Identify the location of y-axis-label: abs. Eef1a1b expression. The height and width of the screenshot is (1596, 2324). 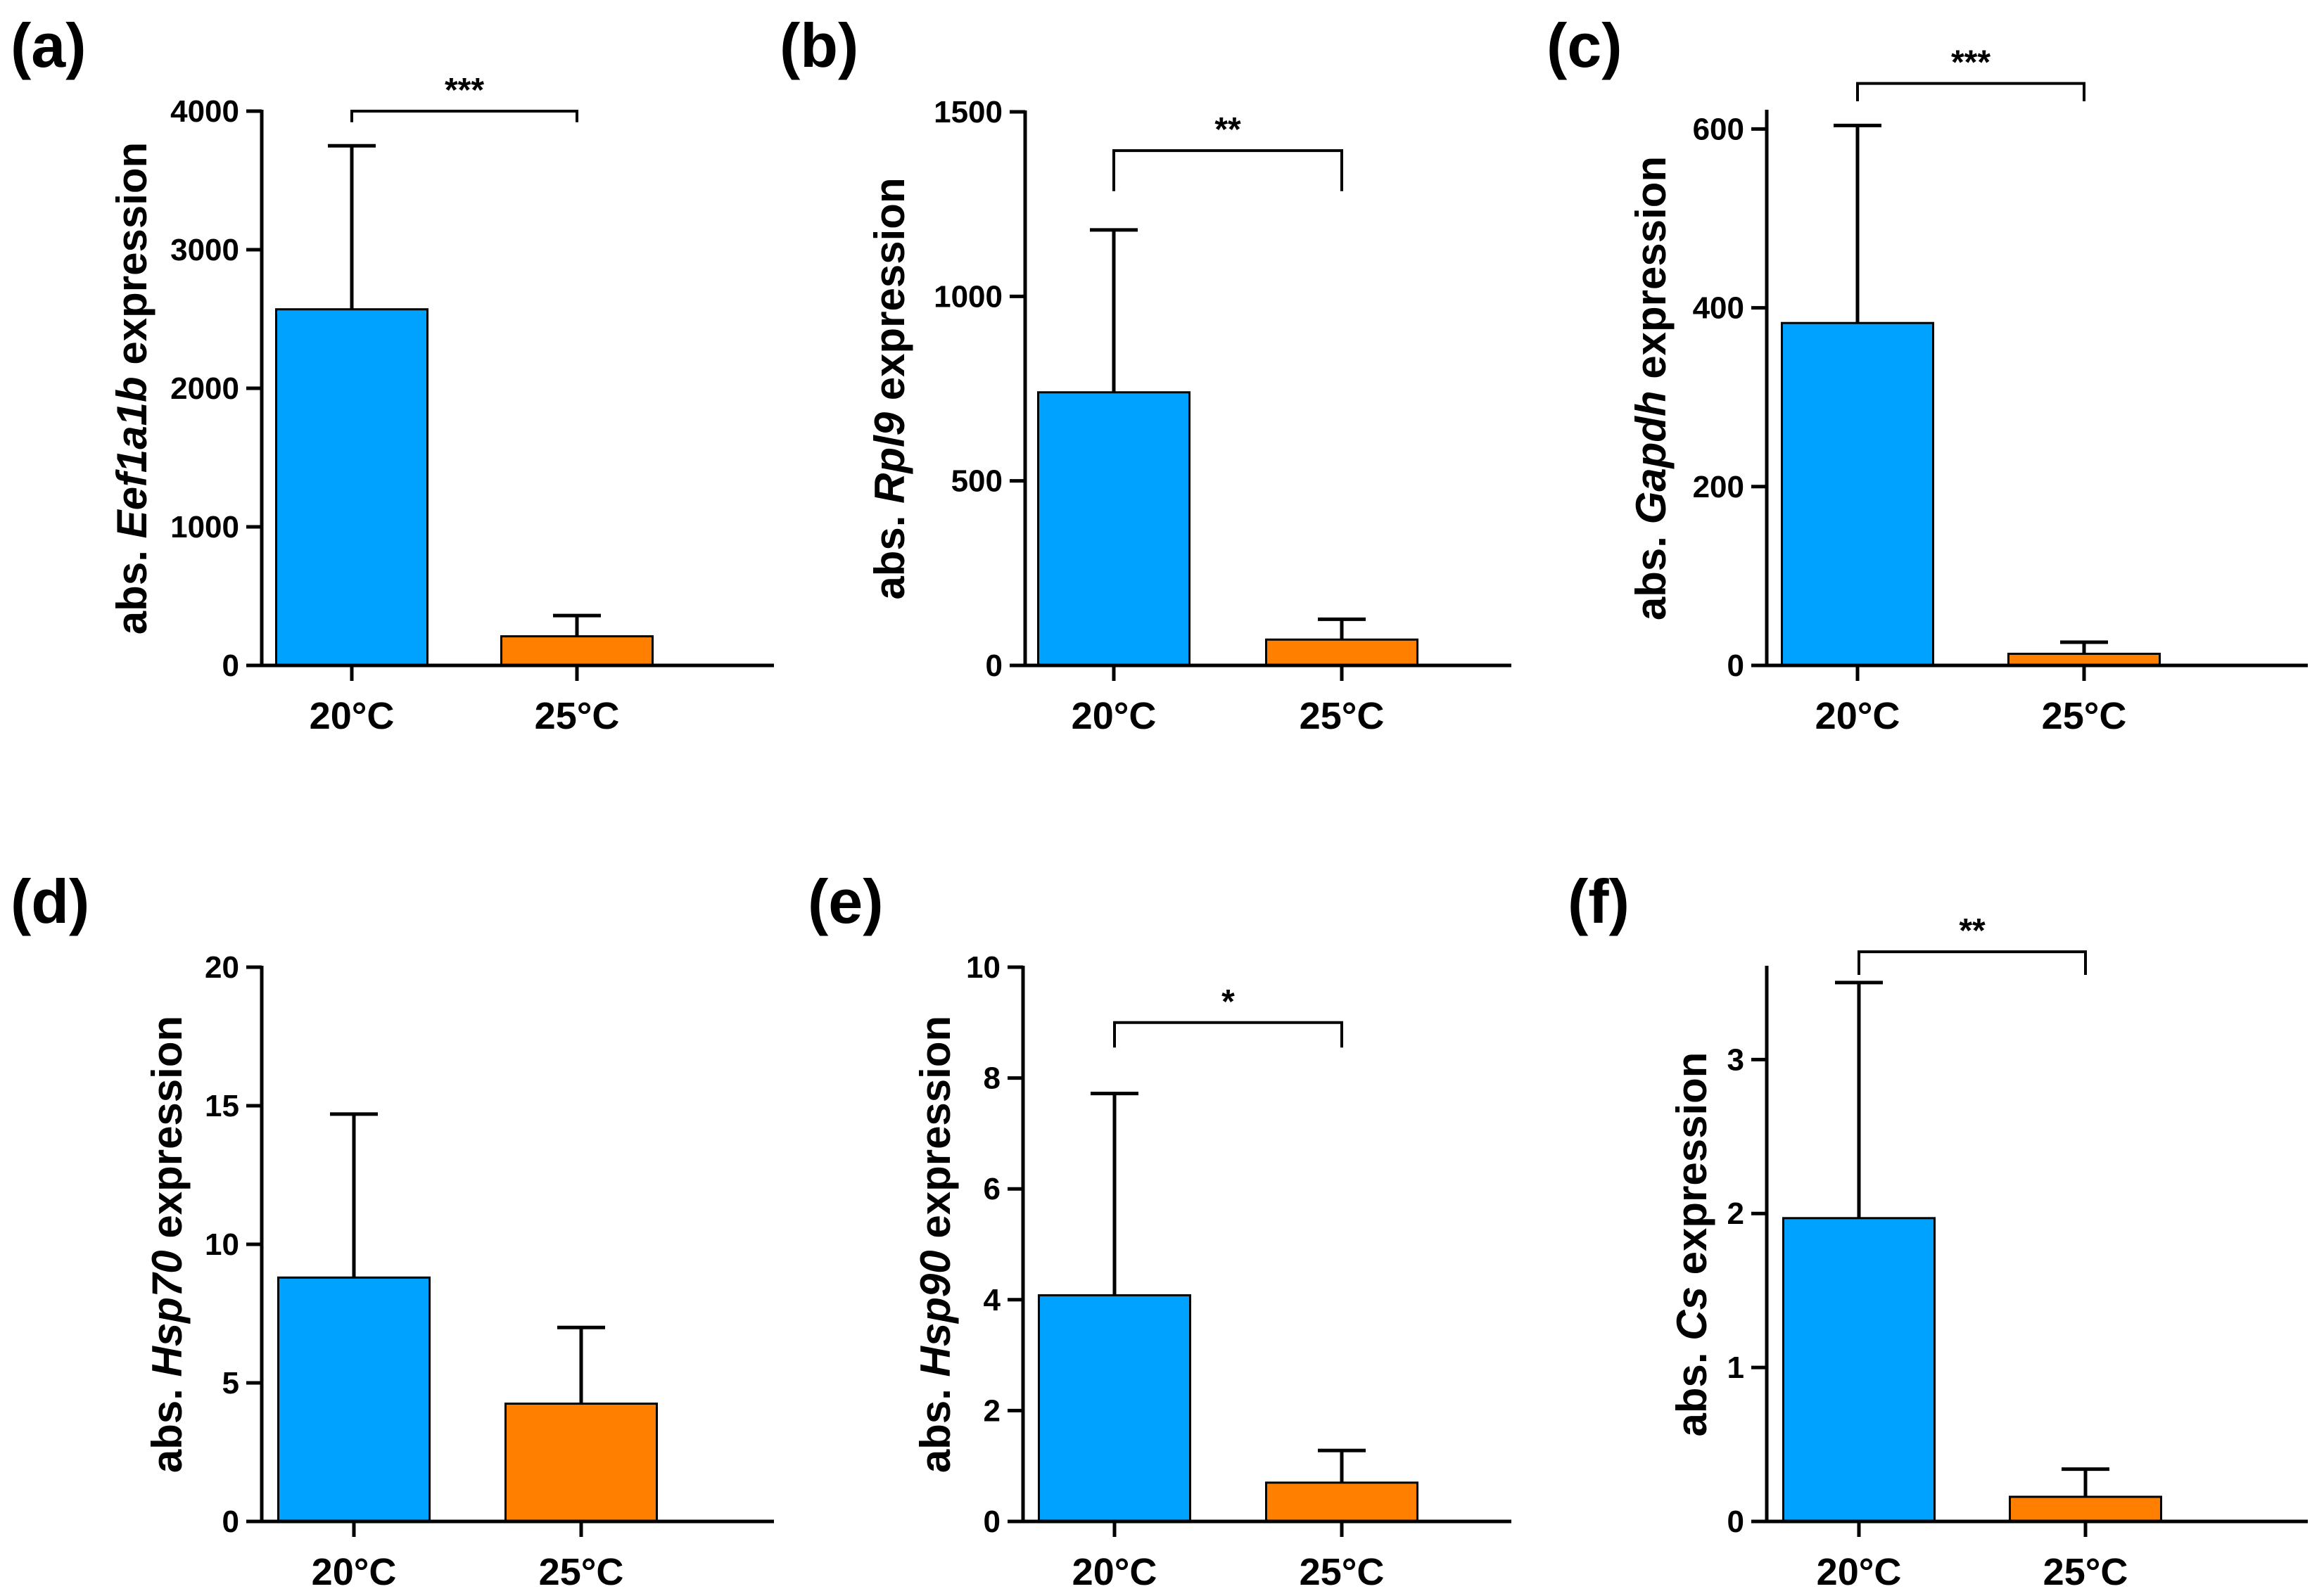
(131, 388).